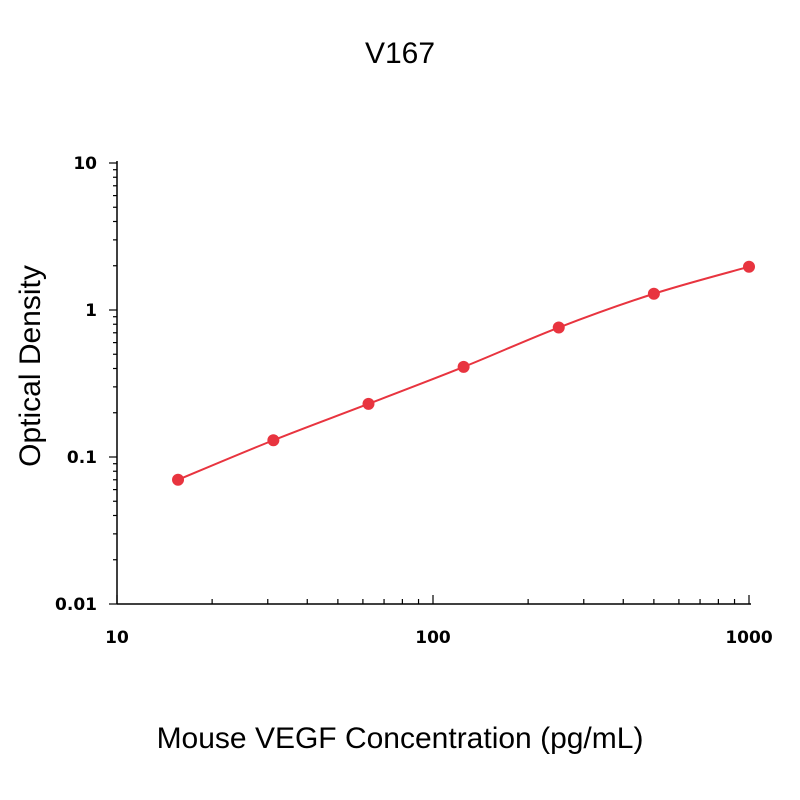 The height and width of the screenshot is (800, 800). What do you see at coordinates (400, 53) in the screenshot?
I see `chart-title: V167` at bounding box center [400, 53].